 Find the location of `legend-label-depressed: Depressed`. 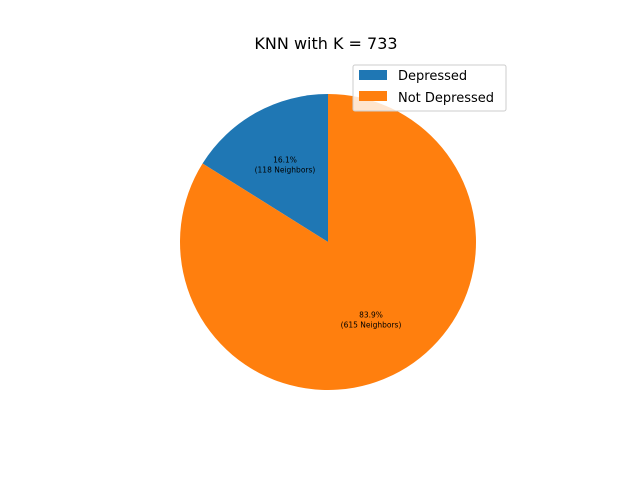

legend-label-depressed: Depressed is located at coordinates (432, 76).